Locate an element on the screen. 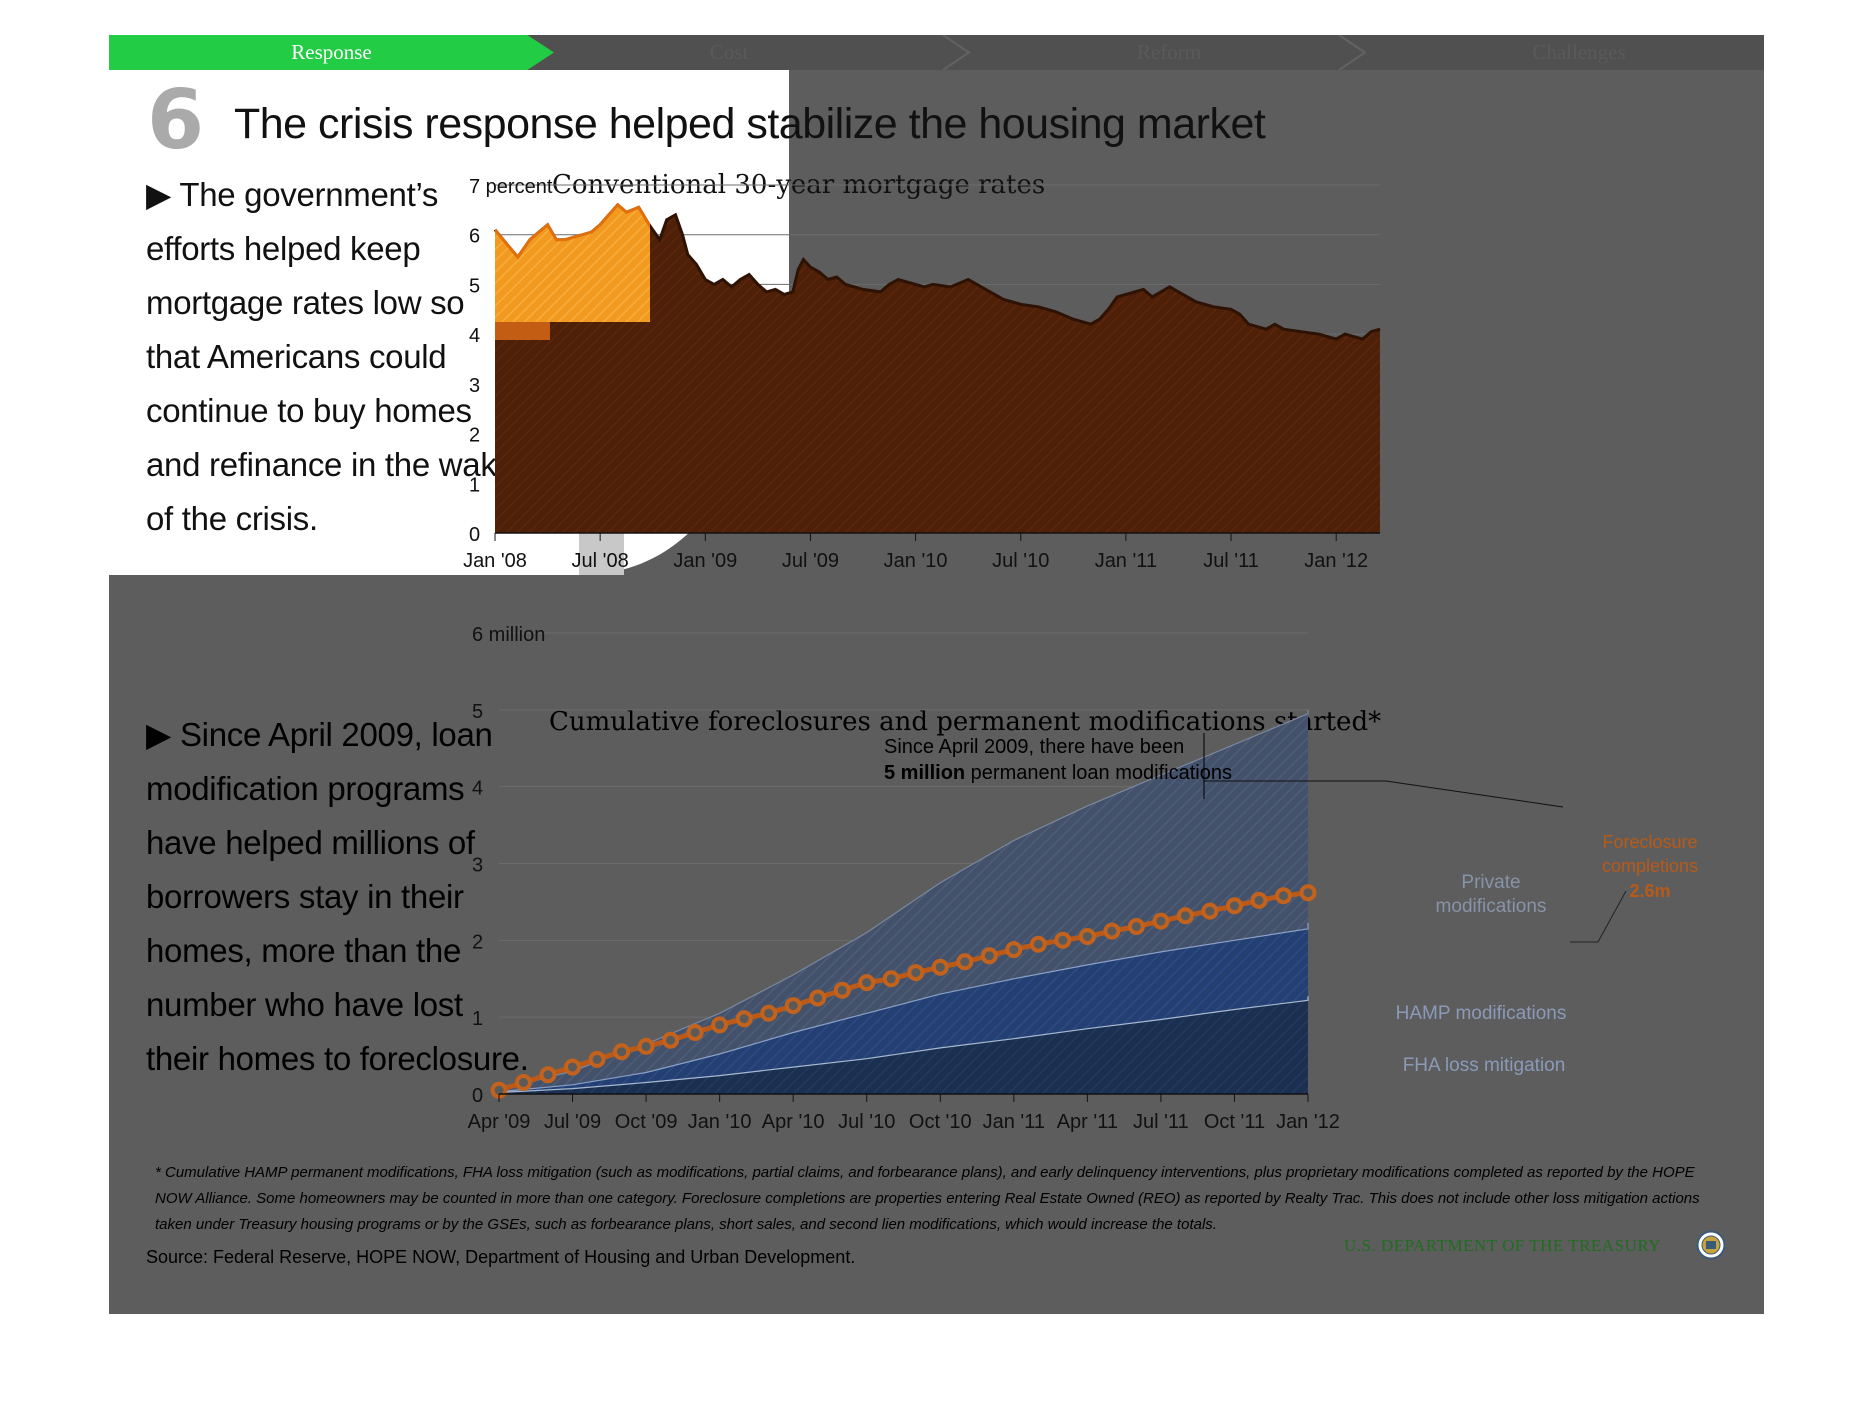 The height and width of the screenshot is (1404, 1866). tab-reform: Reform is located at coordinates (1169, 52).